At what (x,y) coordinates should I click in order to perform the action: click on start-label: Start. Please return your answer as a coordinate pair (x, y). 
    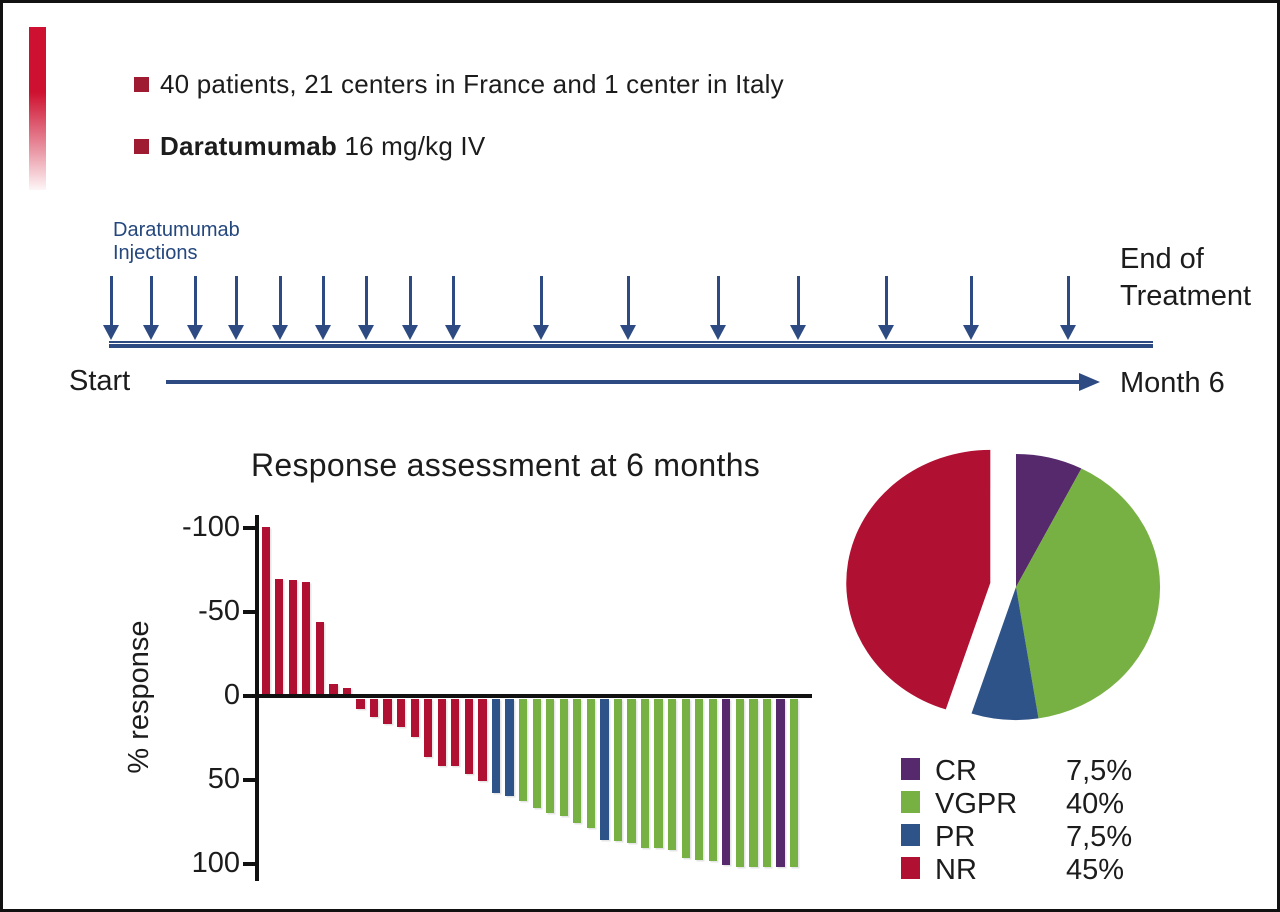
    Looking at the image, I should click on (100, 381).